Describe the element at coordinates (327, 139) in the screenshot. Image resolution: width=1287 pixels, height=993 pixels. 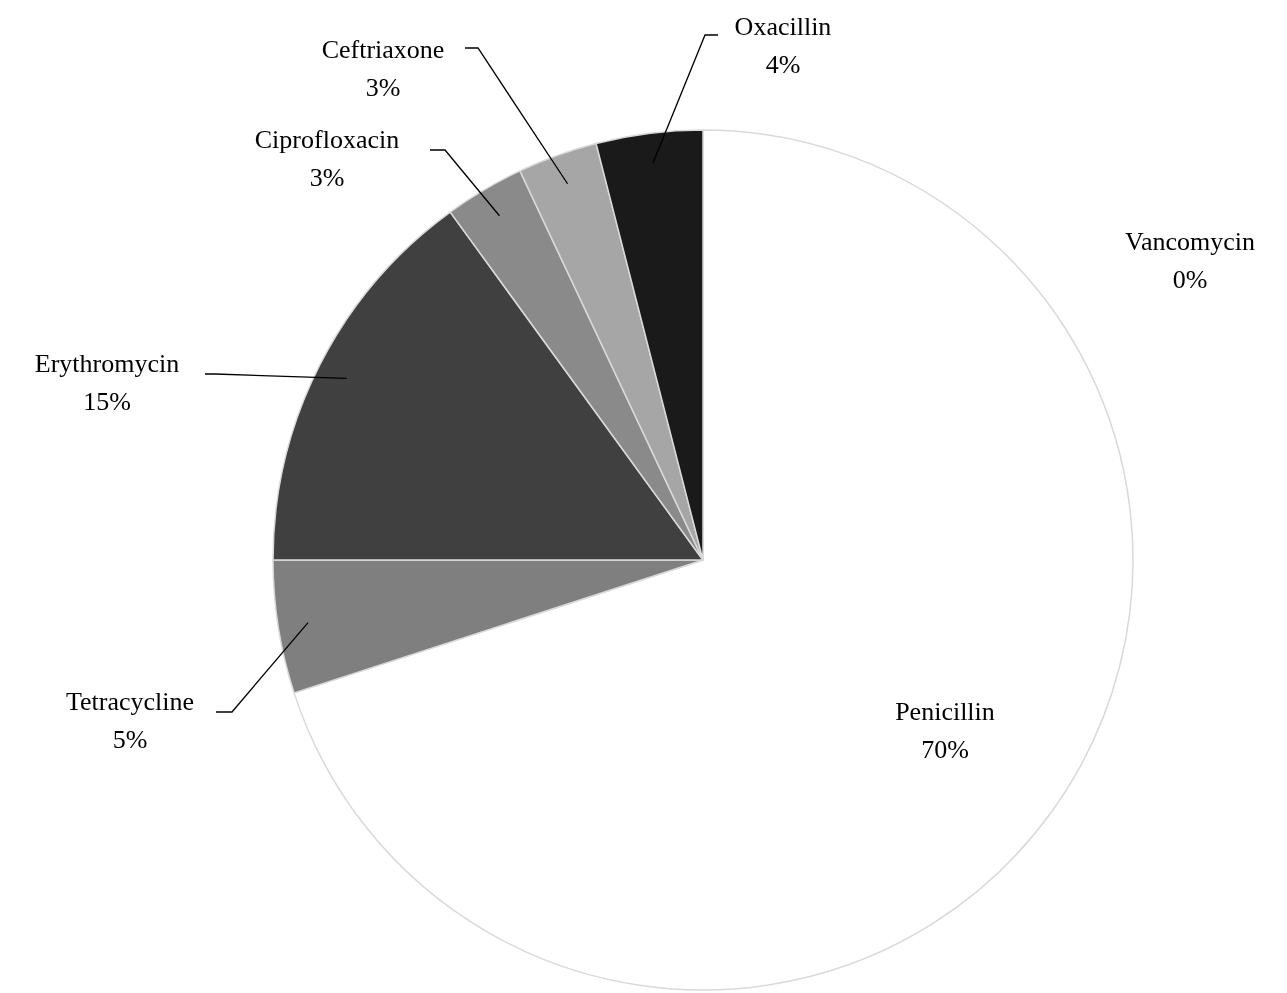
I see `slice-label: Ciprofloxacin` at that location.